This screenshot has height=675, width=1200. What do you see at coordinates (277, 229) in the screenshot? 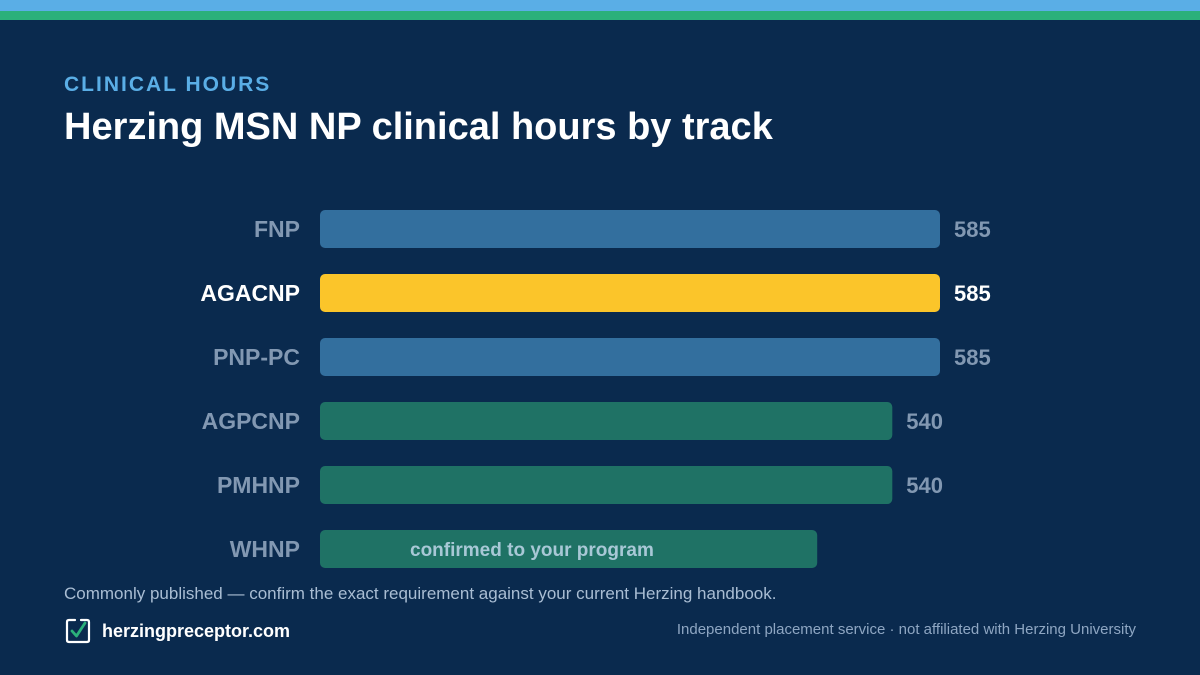
I see `category-label-fnp: FNP` at bounding box center [277, 229].